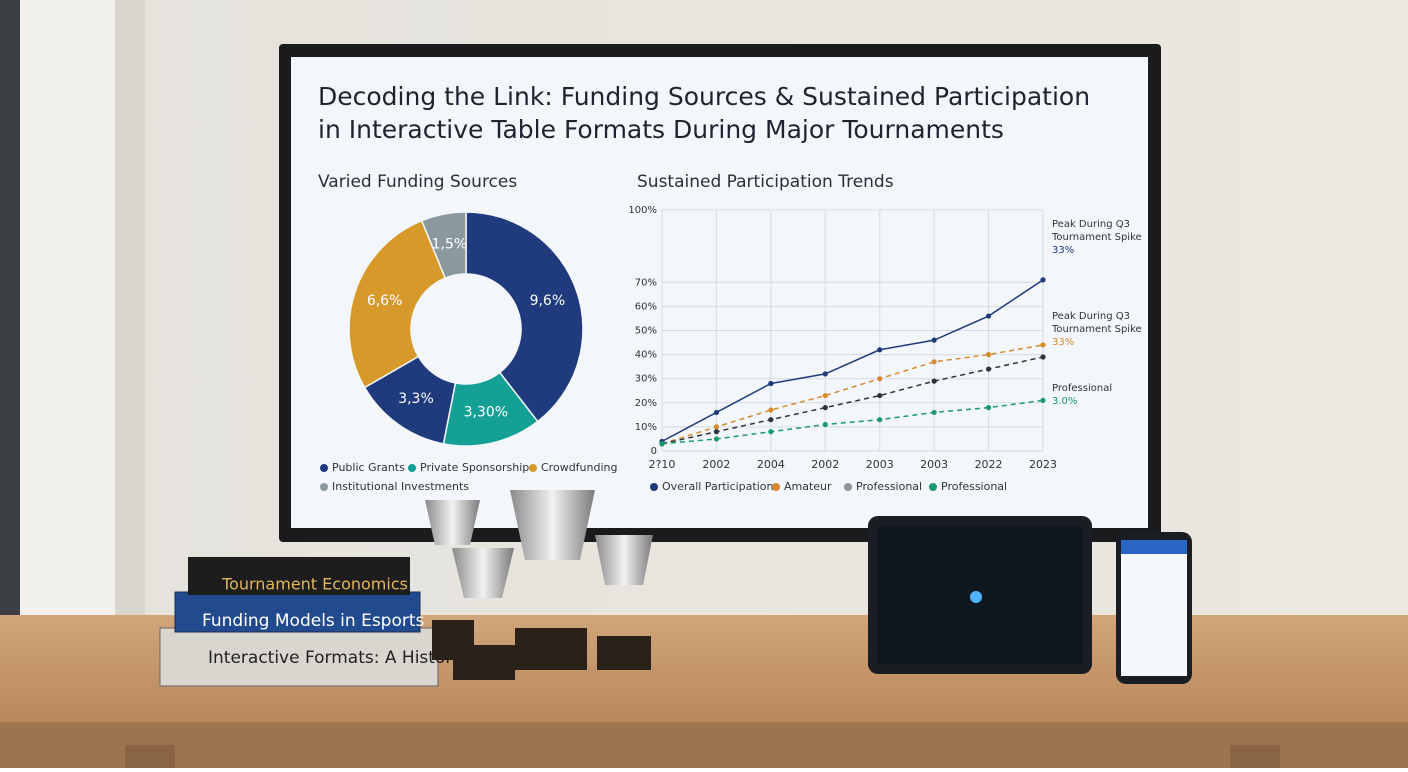 The image size is (1408, 772). What do you see at coordinates (313, 621) in the screenshot?
I see `book-title: Funding Models in Esports` at bounding box center [313, 621].